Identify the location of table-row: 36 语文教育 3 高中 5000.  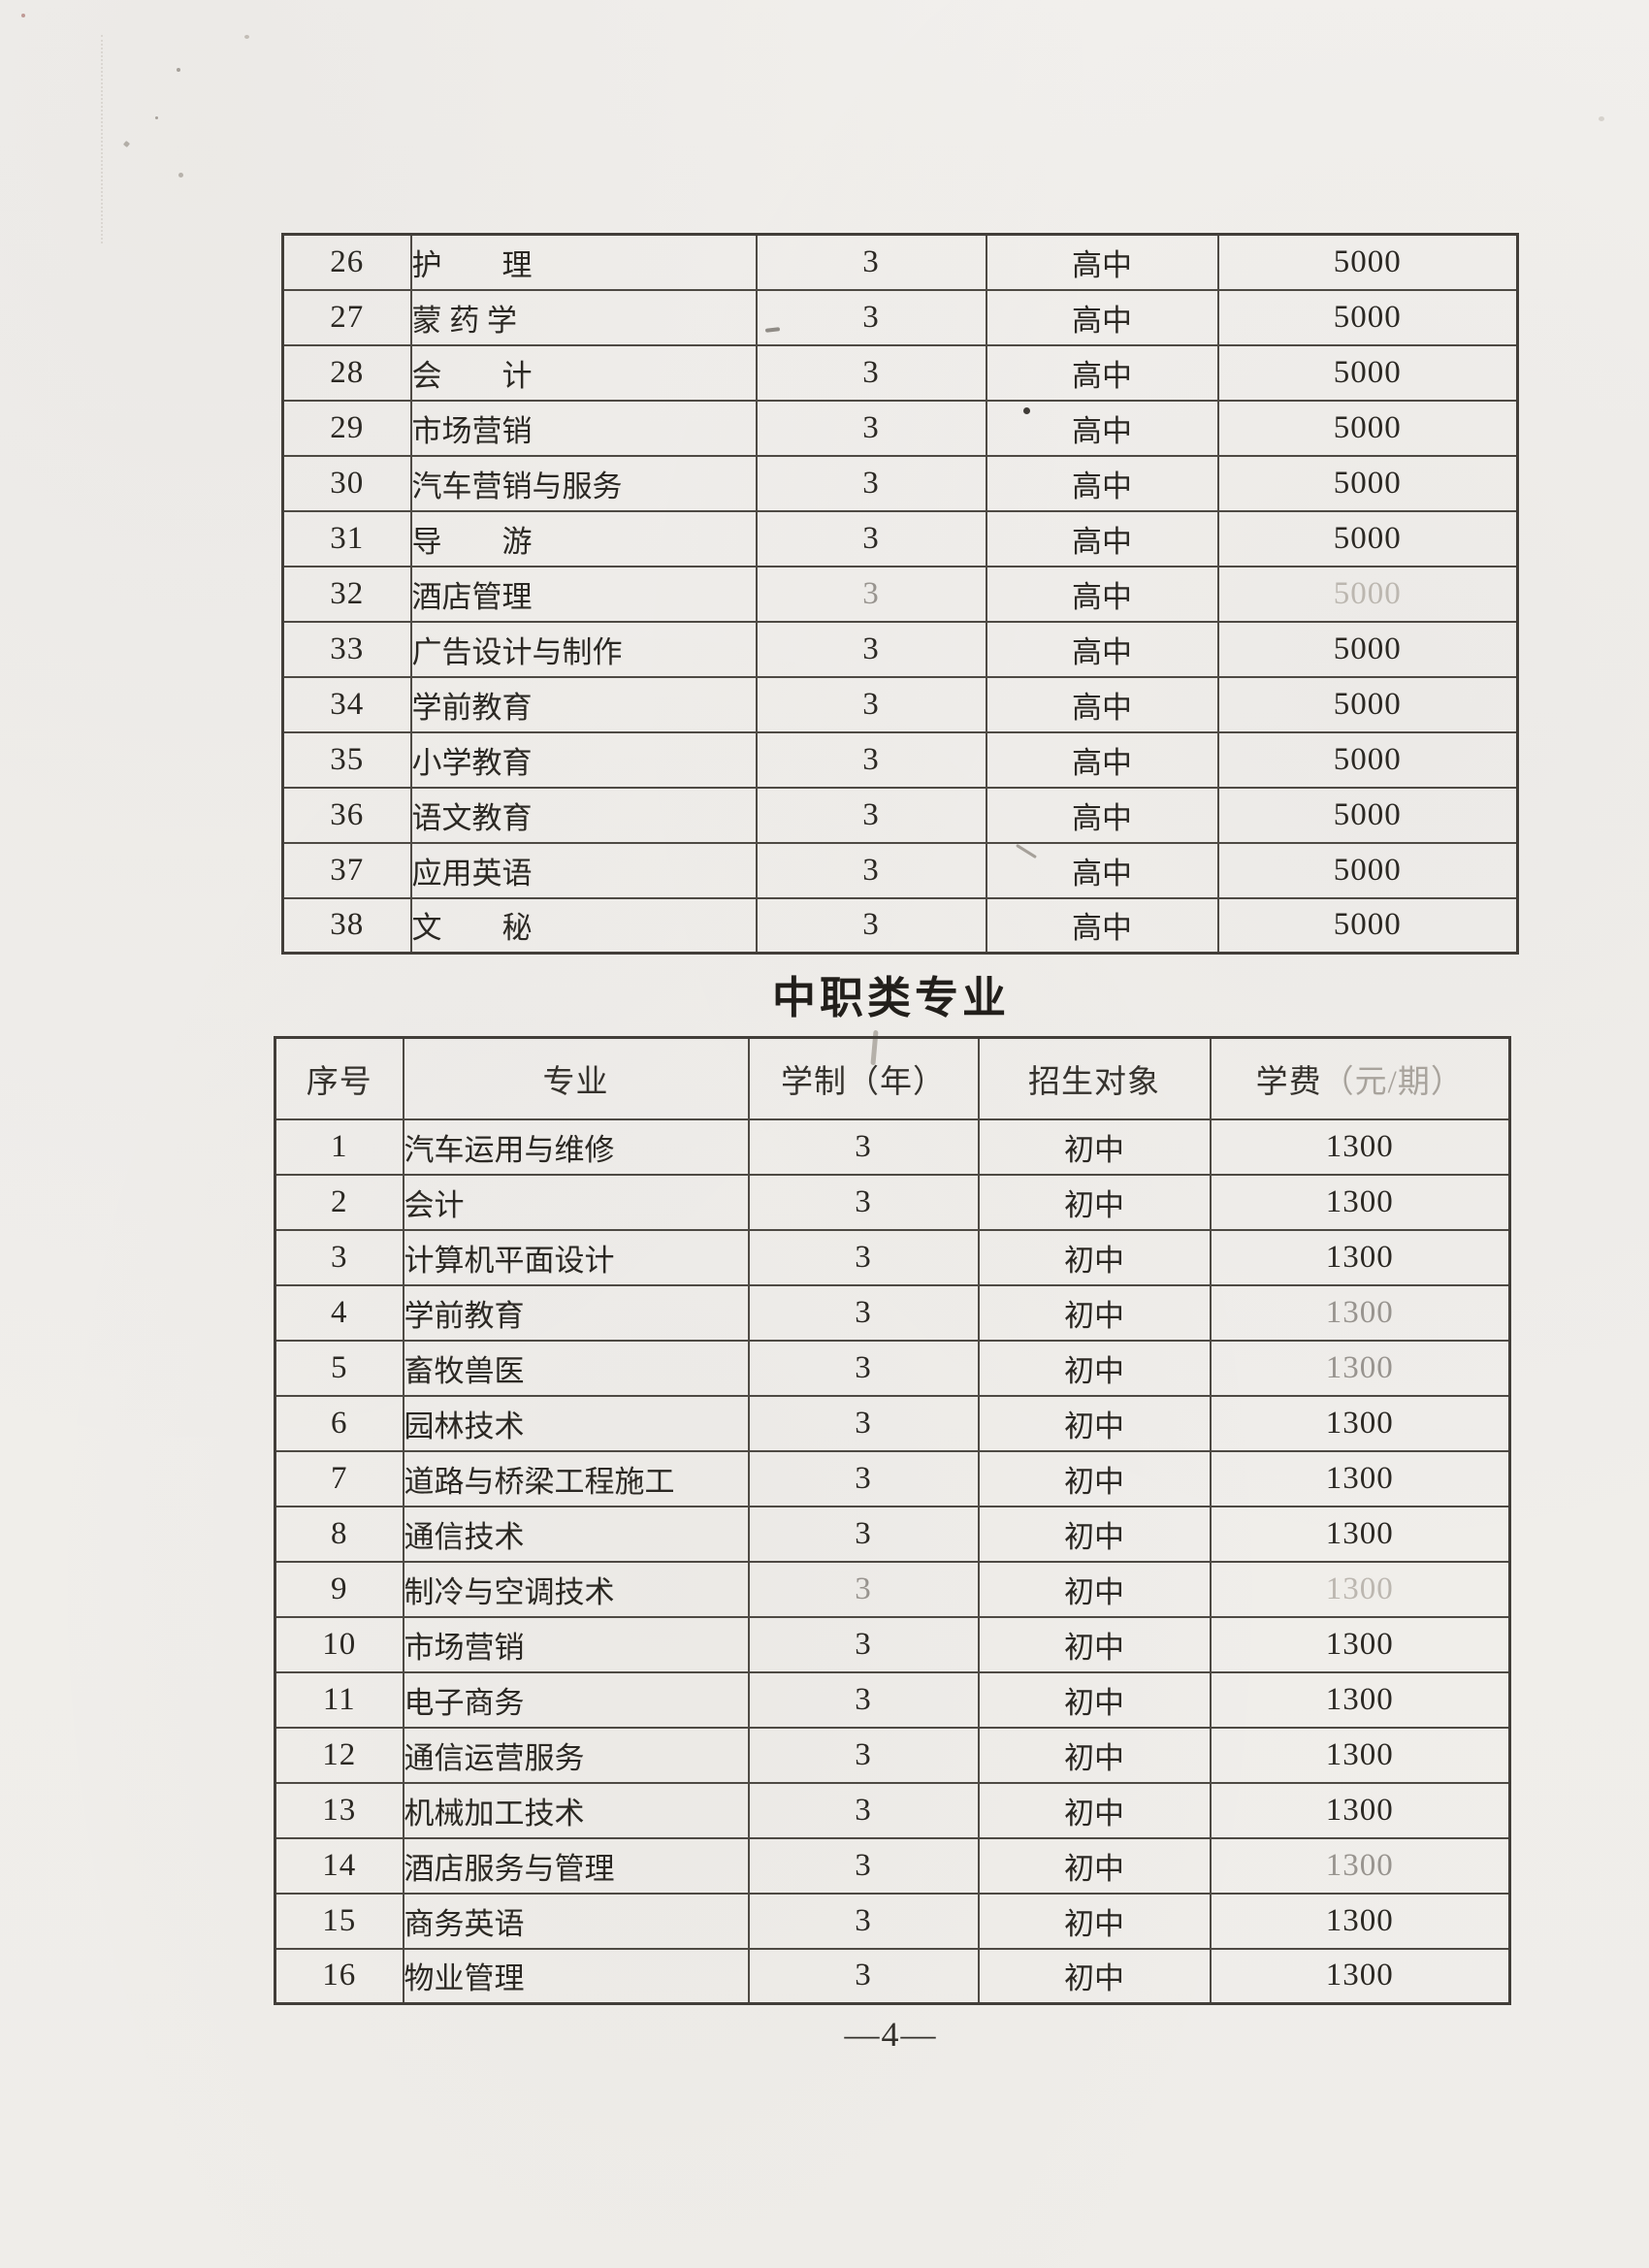
(900, 815).